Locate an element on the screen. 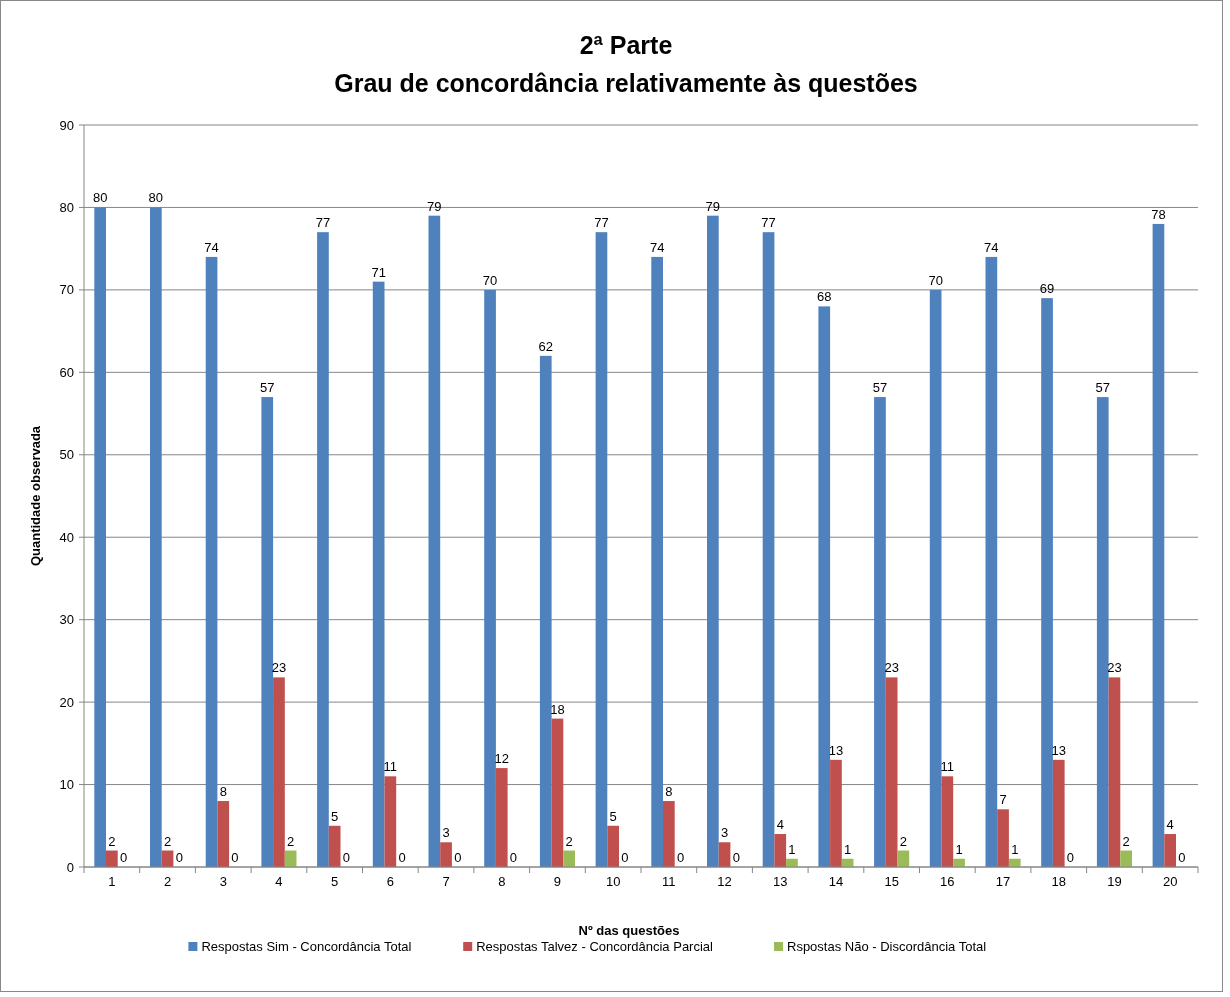 The width and height of the screenshot is (1230, 997). x-tick-label: 3 is located at coordinates (223, 881).